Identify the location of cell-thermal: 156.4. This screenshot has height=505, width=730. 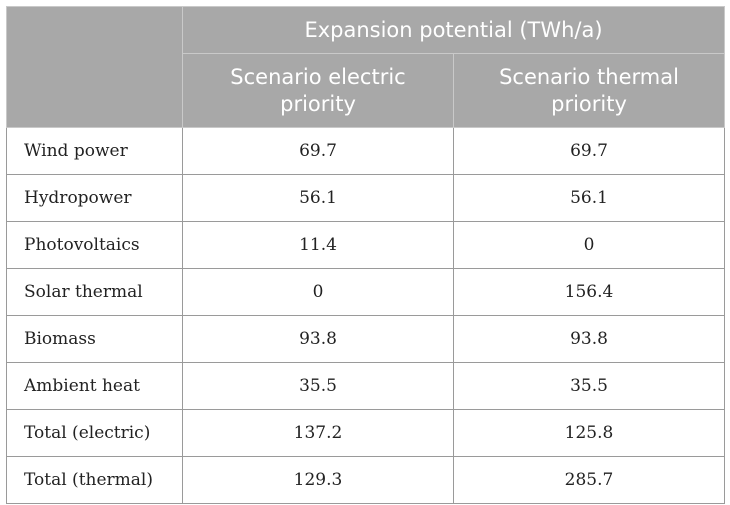
(589, 292).